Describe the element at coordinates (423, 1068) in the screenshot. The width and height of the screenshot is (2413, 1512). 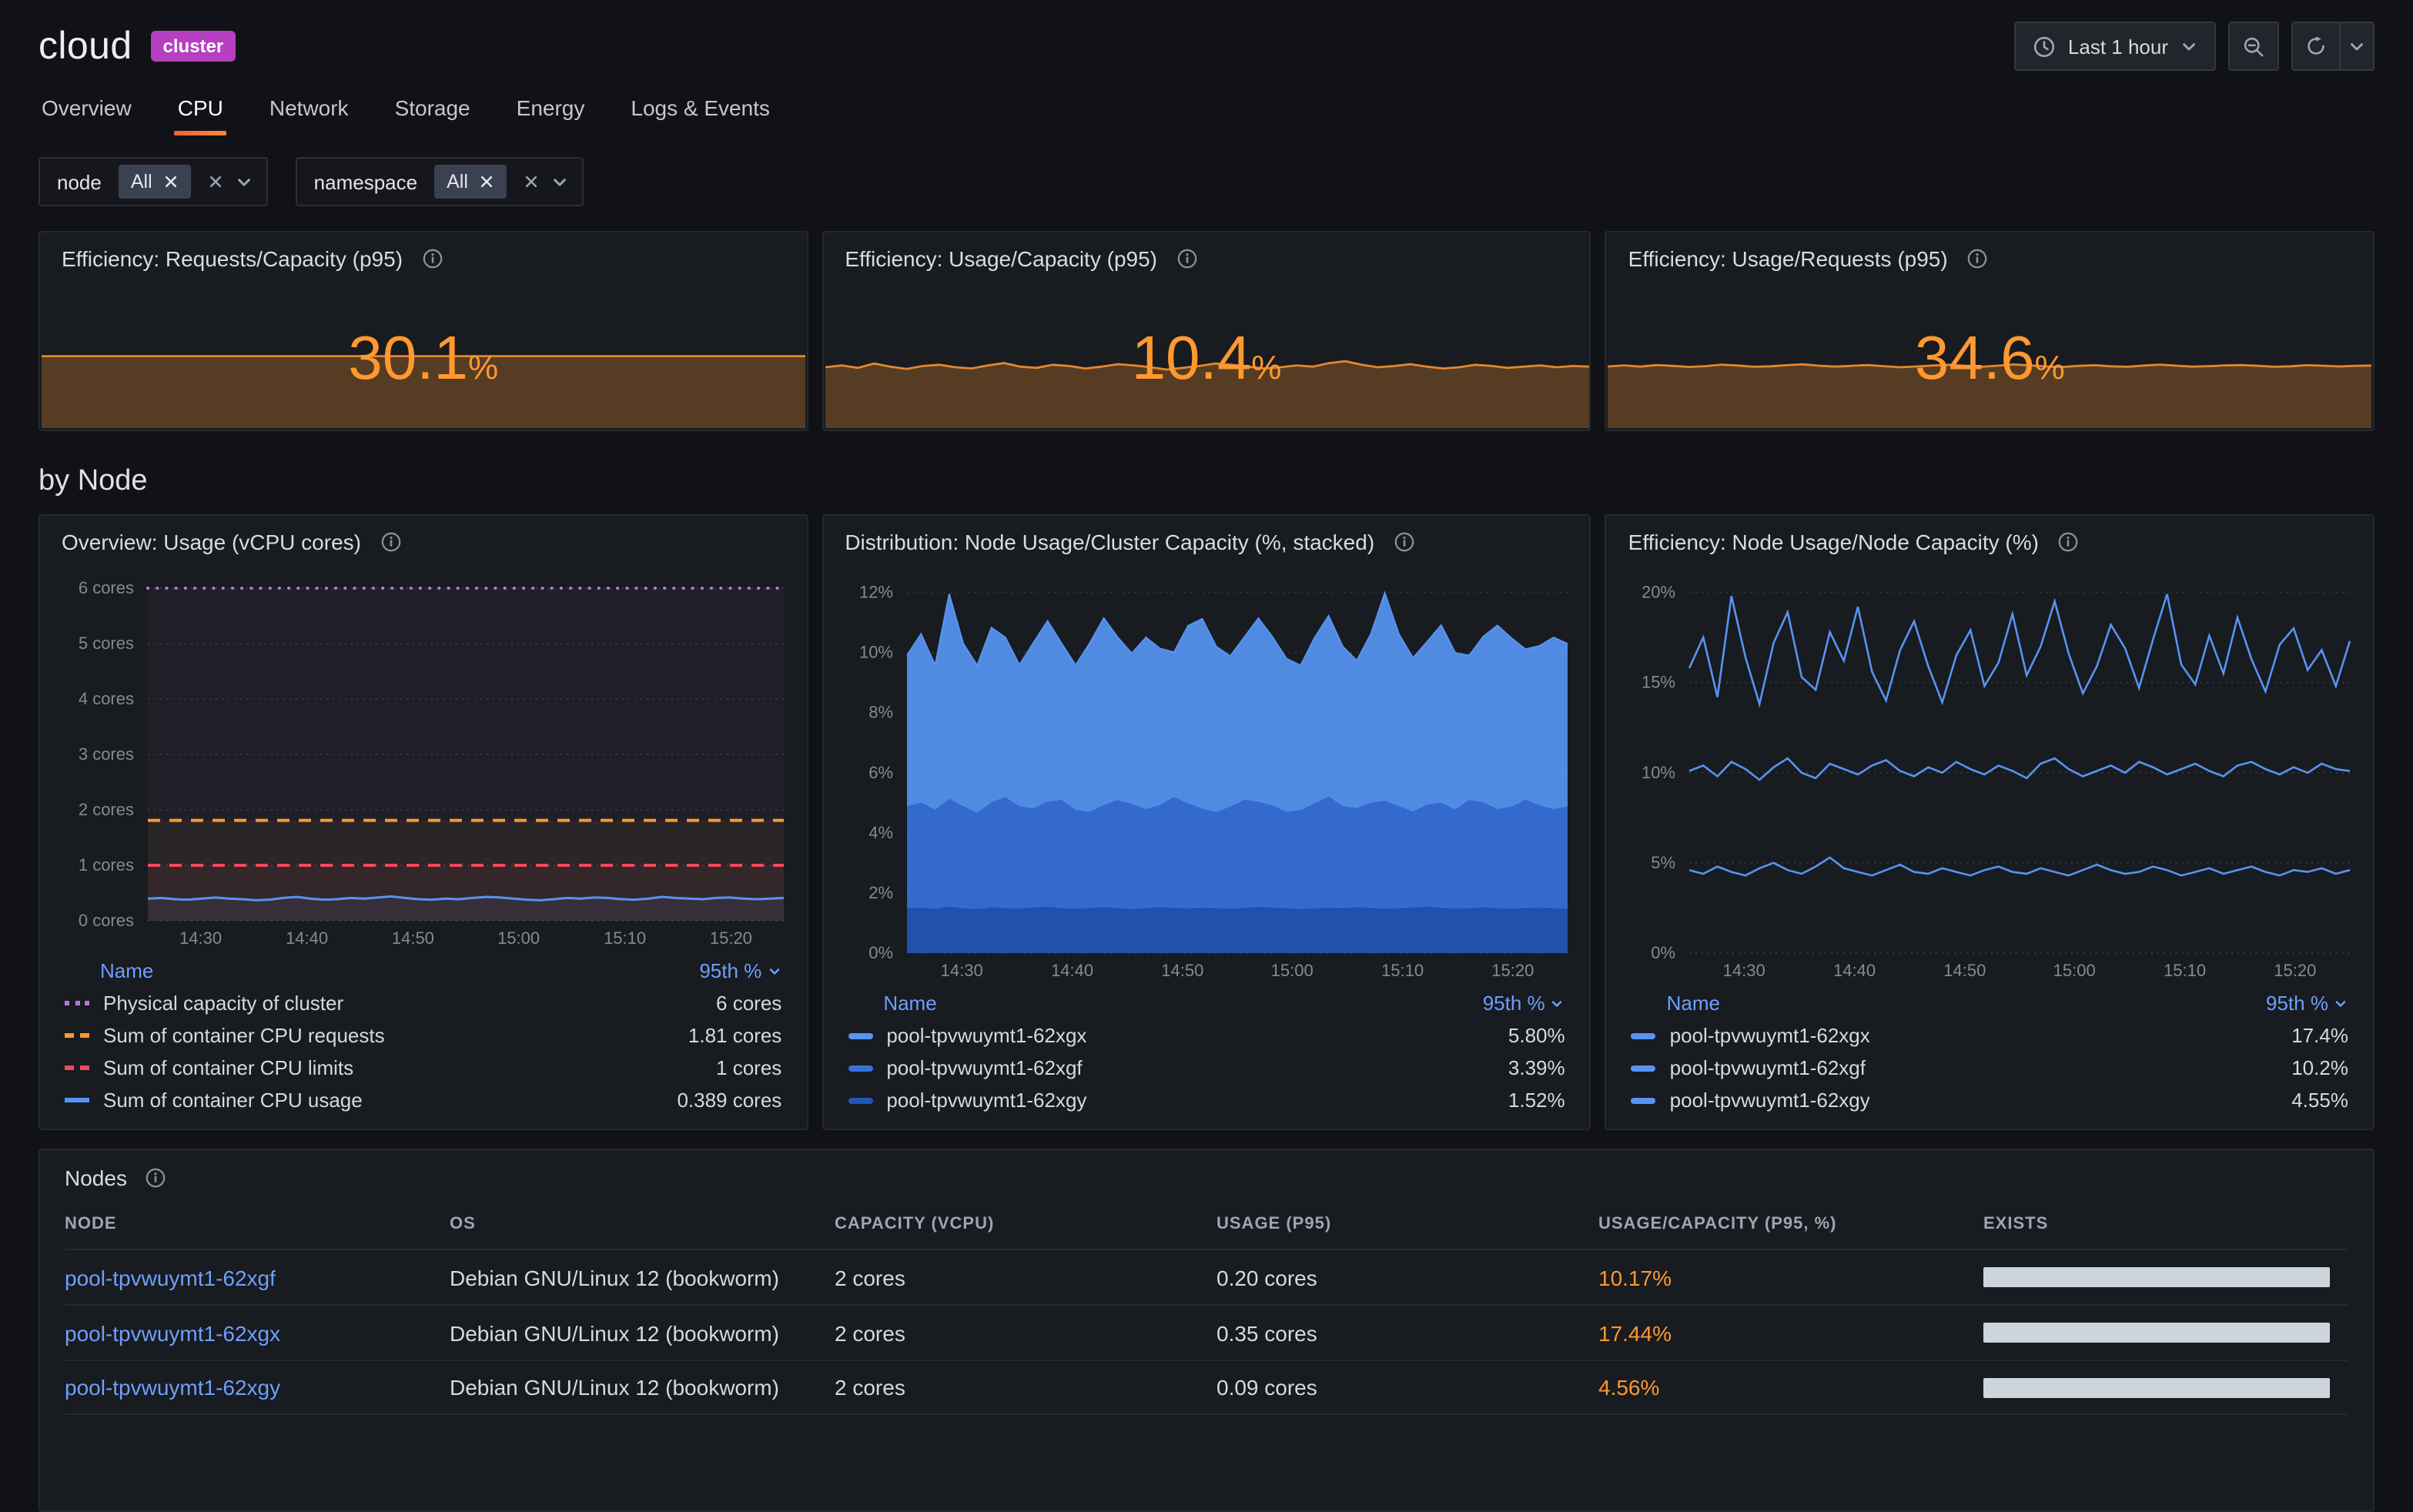
I see `legend-item: Sum of container CPU limits 1 cores` at that location.